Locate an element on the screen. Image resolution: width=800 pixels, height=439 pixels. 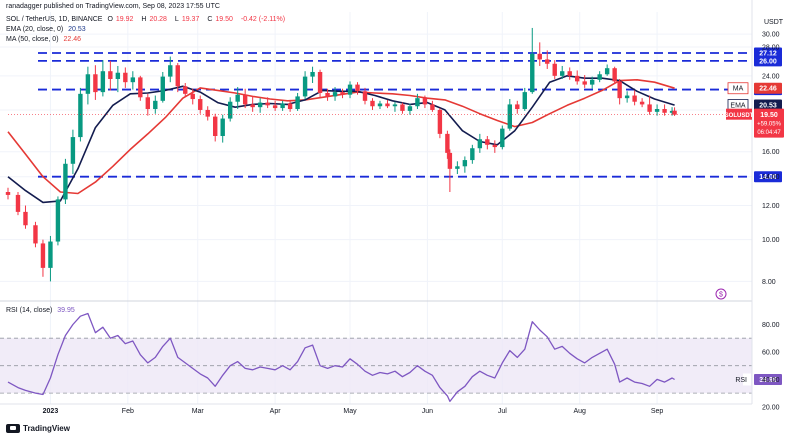
price-tick-label: 24.00 is located at coordinates (771, 76).